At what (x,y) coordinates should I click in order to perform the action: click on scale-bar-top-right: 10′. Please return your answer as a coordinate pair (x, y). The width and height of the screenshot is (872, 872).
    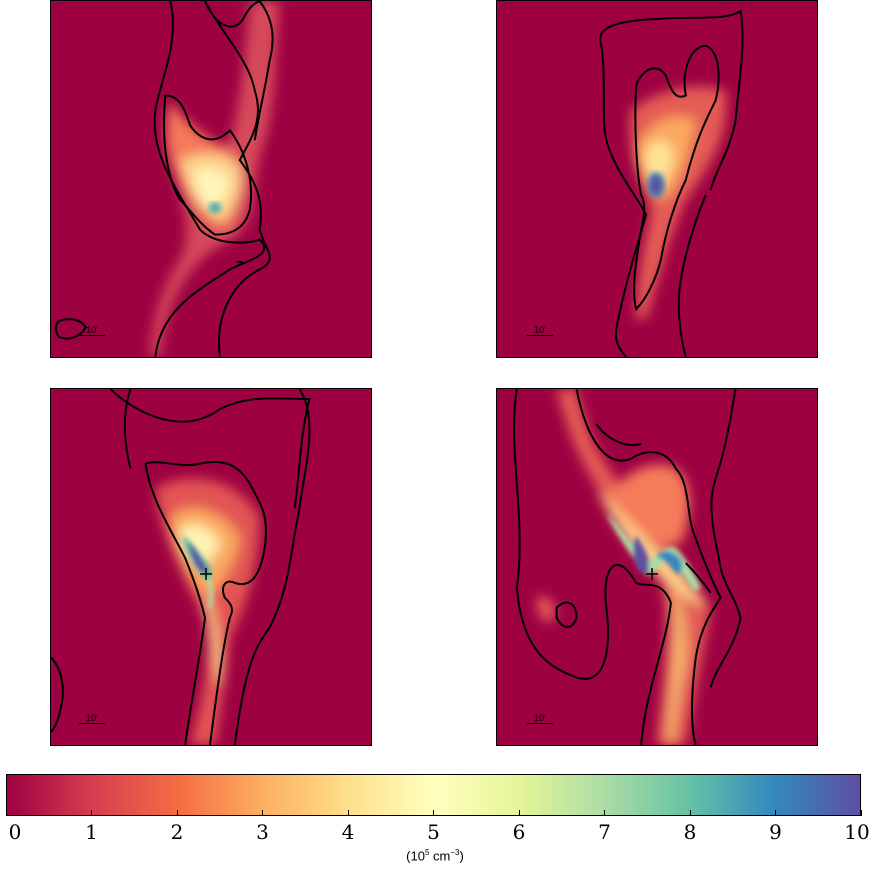
    Looking at the image, I should click on (540, 331).